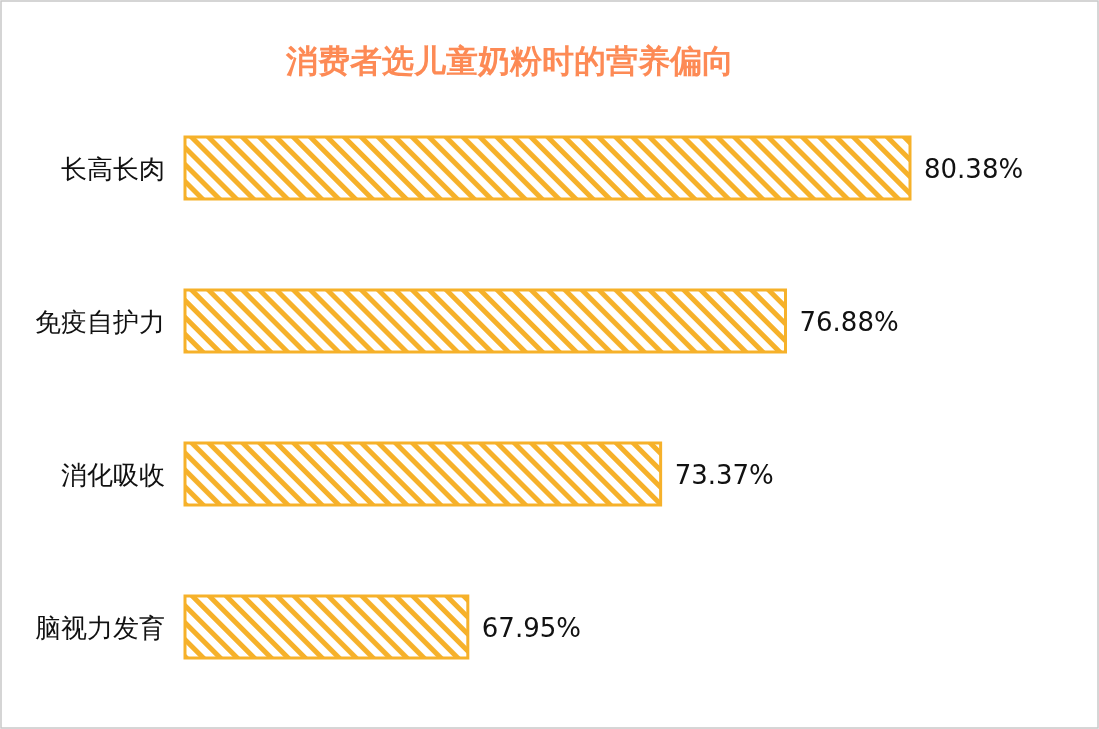  Describe the element at coordinates (724, 475) in the screenshot. I see `data-label: 73.37%` at that location.